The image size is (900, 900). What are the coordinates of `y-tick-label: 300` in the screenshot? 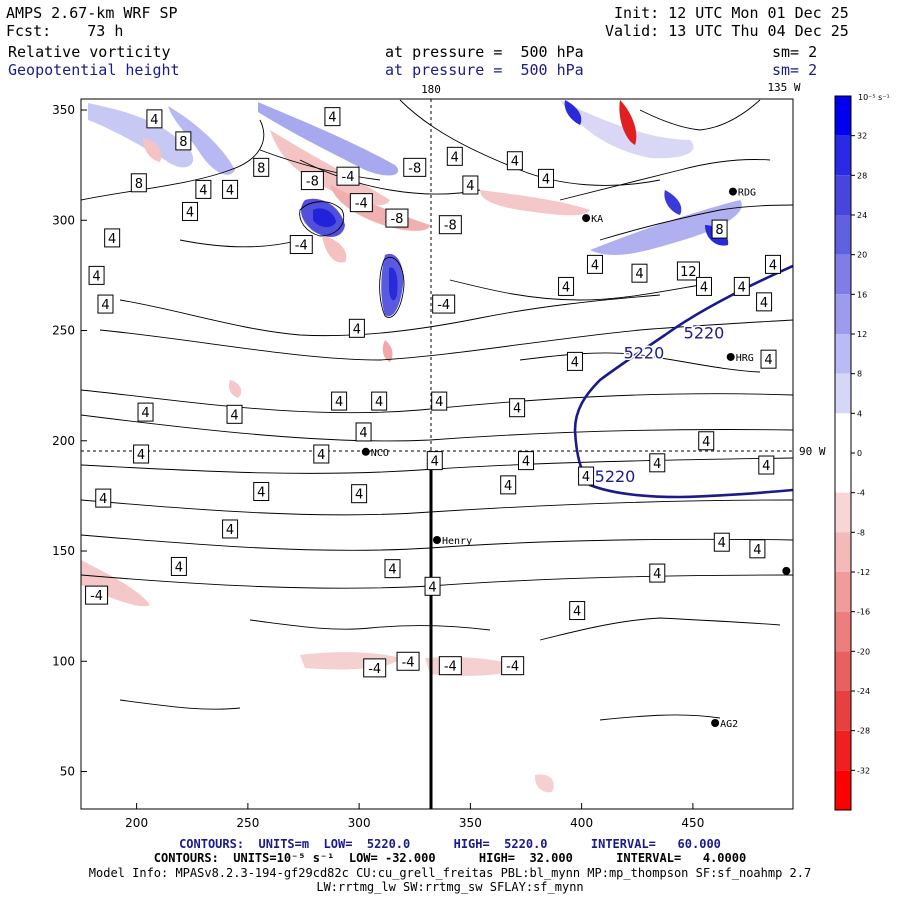 It's located at (63, 220).